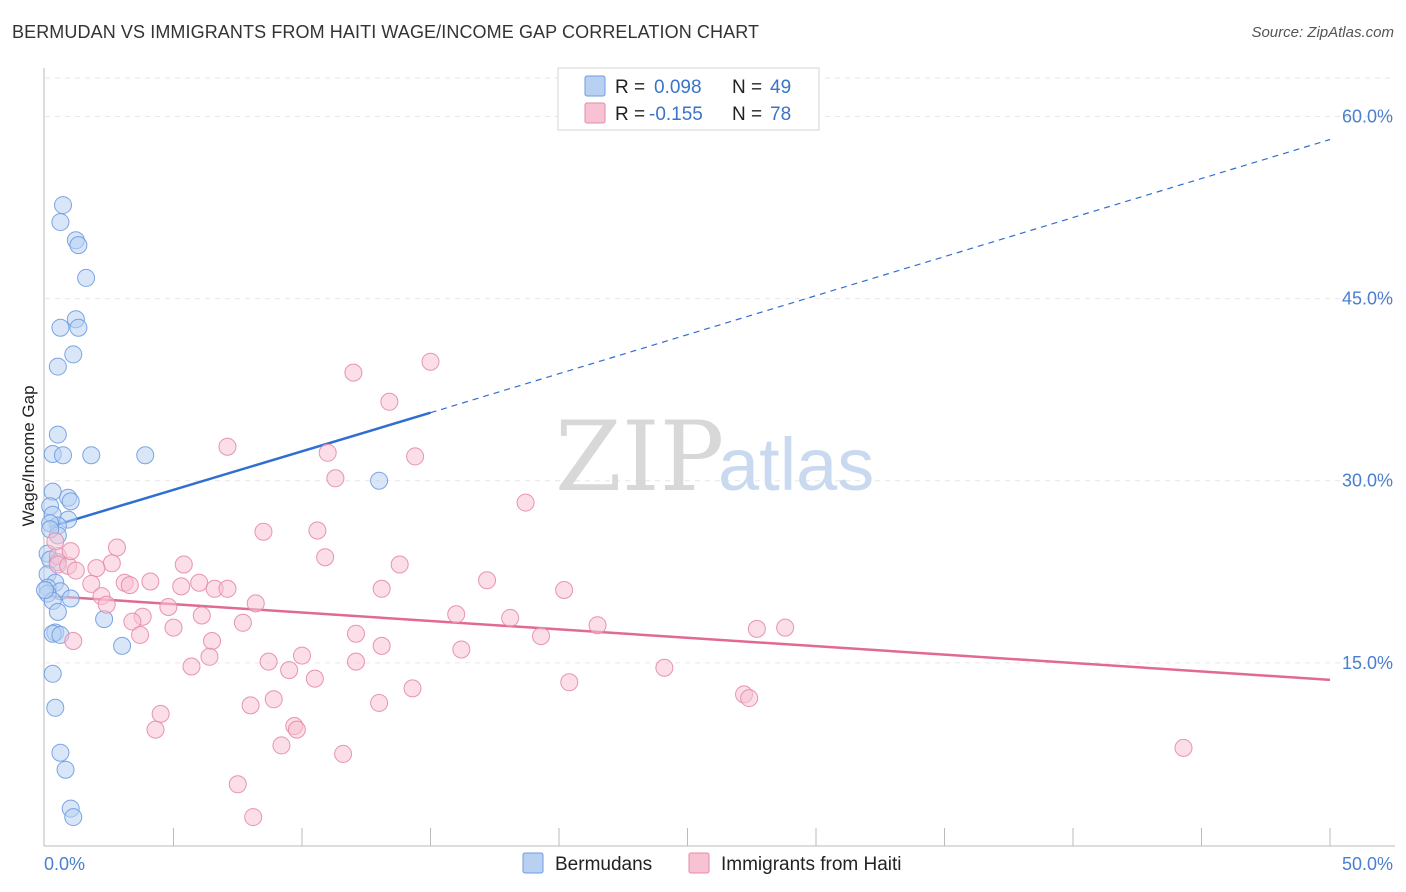 Image resolution: width=1406 pixels, height=892 pixels. Describe the element at coordinates (780, 114) in the screenshot. I see `legend-n-value-2: 78` at that location.